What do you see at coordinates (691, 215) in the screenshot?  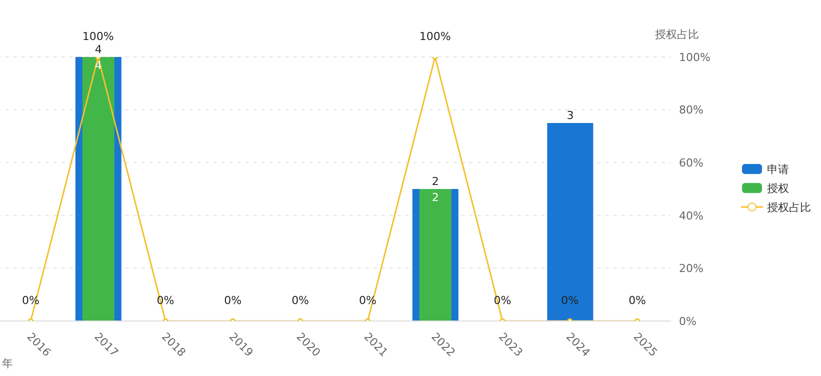 I see `y2-tick-label: 40%` at bounding box center [691, 215].